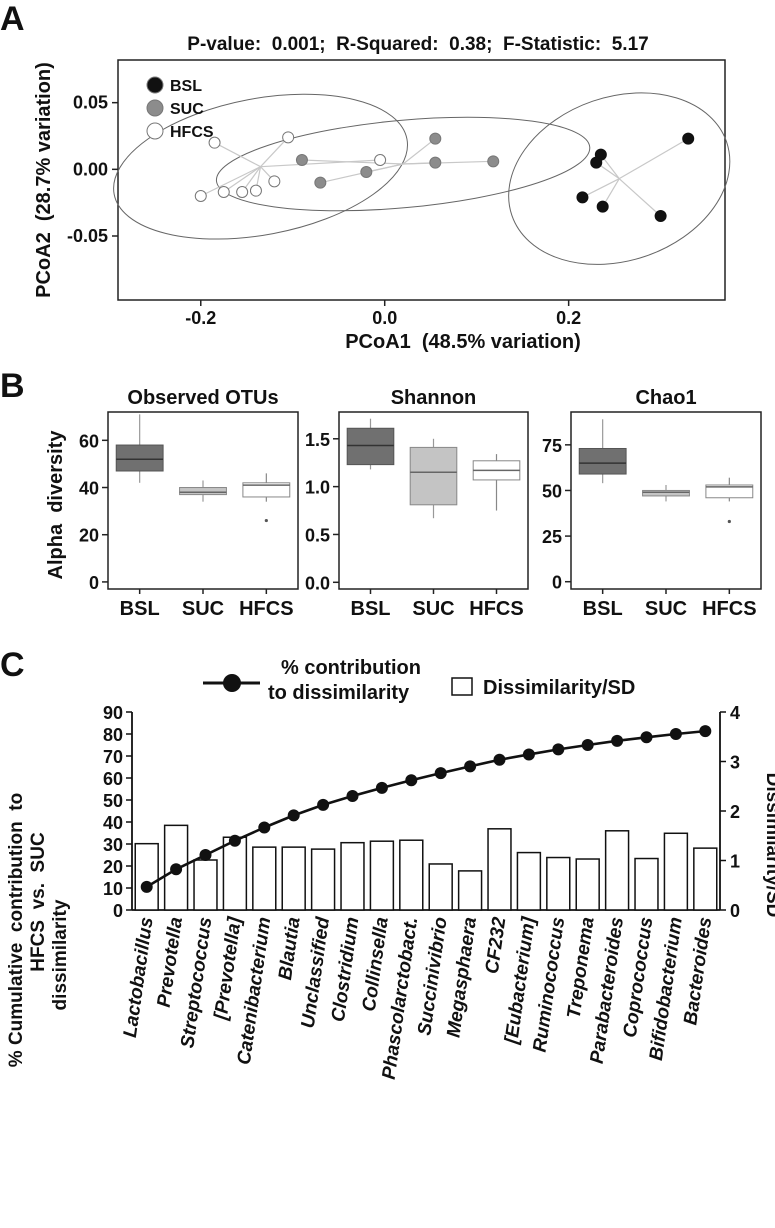  What do you see at coordinates (463, 342) in the screenshot?
I see `pcoa-xlabel: PCoA1 (48.5% variation)` at bounding box center [463, 342].